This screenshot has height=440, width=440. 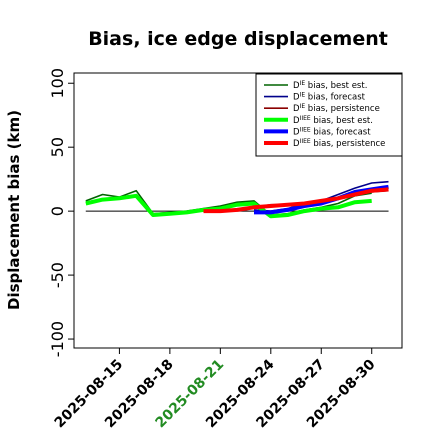 I want to click on legend-label: DIE bias, forecast, so click(x=329, y=97).